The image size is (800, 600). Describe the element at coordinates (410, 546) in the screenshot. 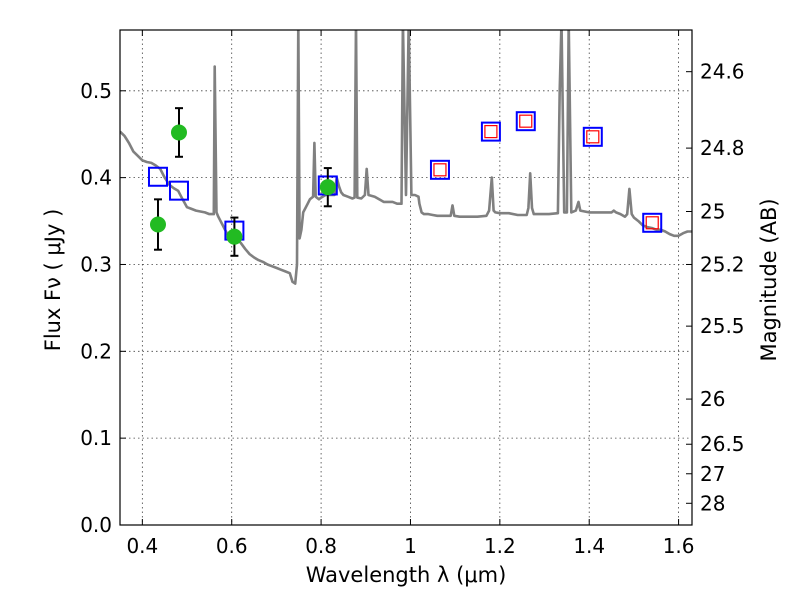

I see `x-tick-label: 1` at that location.